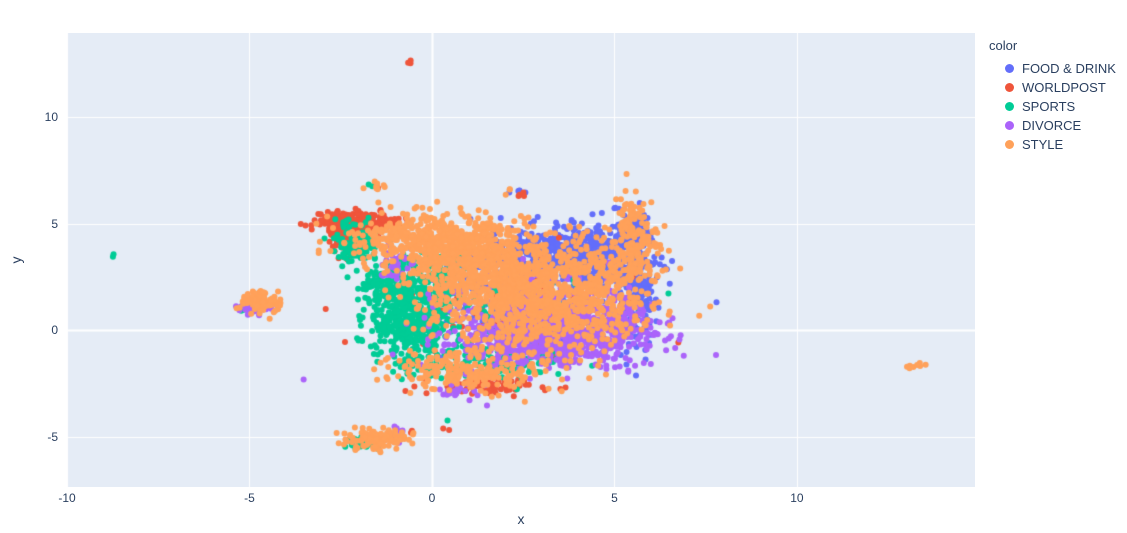 The height and width of the screenshot is (533, 1127). What do you see at coordinates (54, 330) in the screenshot?
I see `y-tick-label: 0` at bounding box center [54, 330].